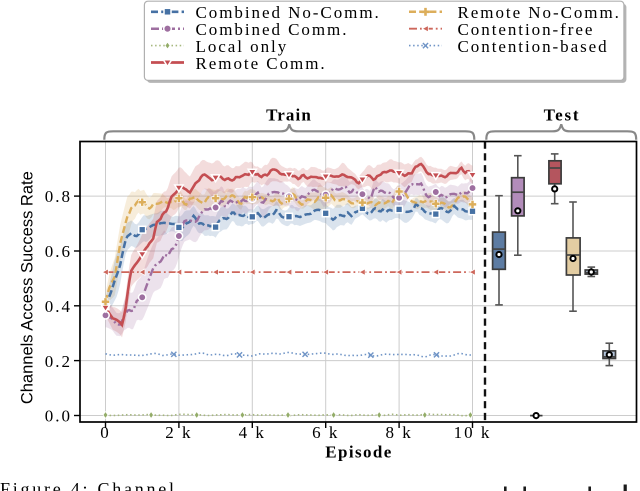  I want to click on svg-text: 0.6, so click(58, 251).